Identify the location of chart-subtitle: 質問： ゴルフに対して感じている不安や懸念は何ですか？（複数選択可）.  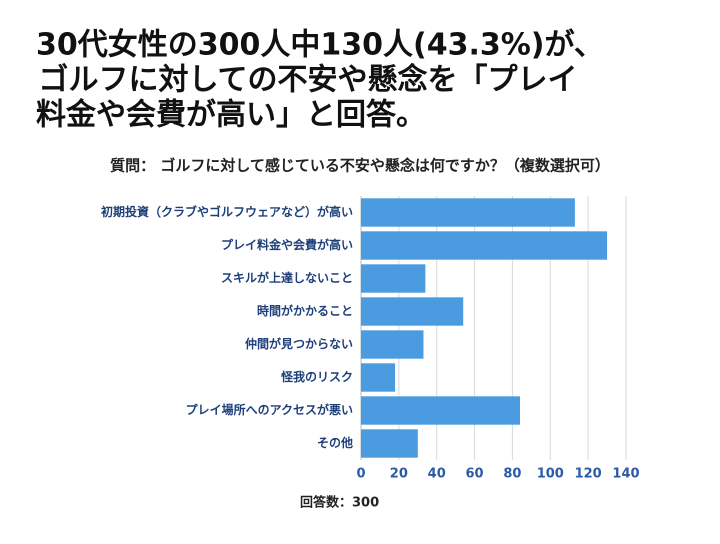
(360, 166).